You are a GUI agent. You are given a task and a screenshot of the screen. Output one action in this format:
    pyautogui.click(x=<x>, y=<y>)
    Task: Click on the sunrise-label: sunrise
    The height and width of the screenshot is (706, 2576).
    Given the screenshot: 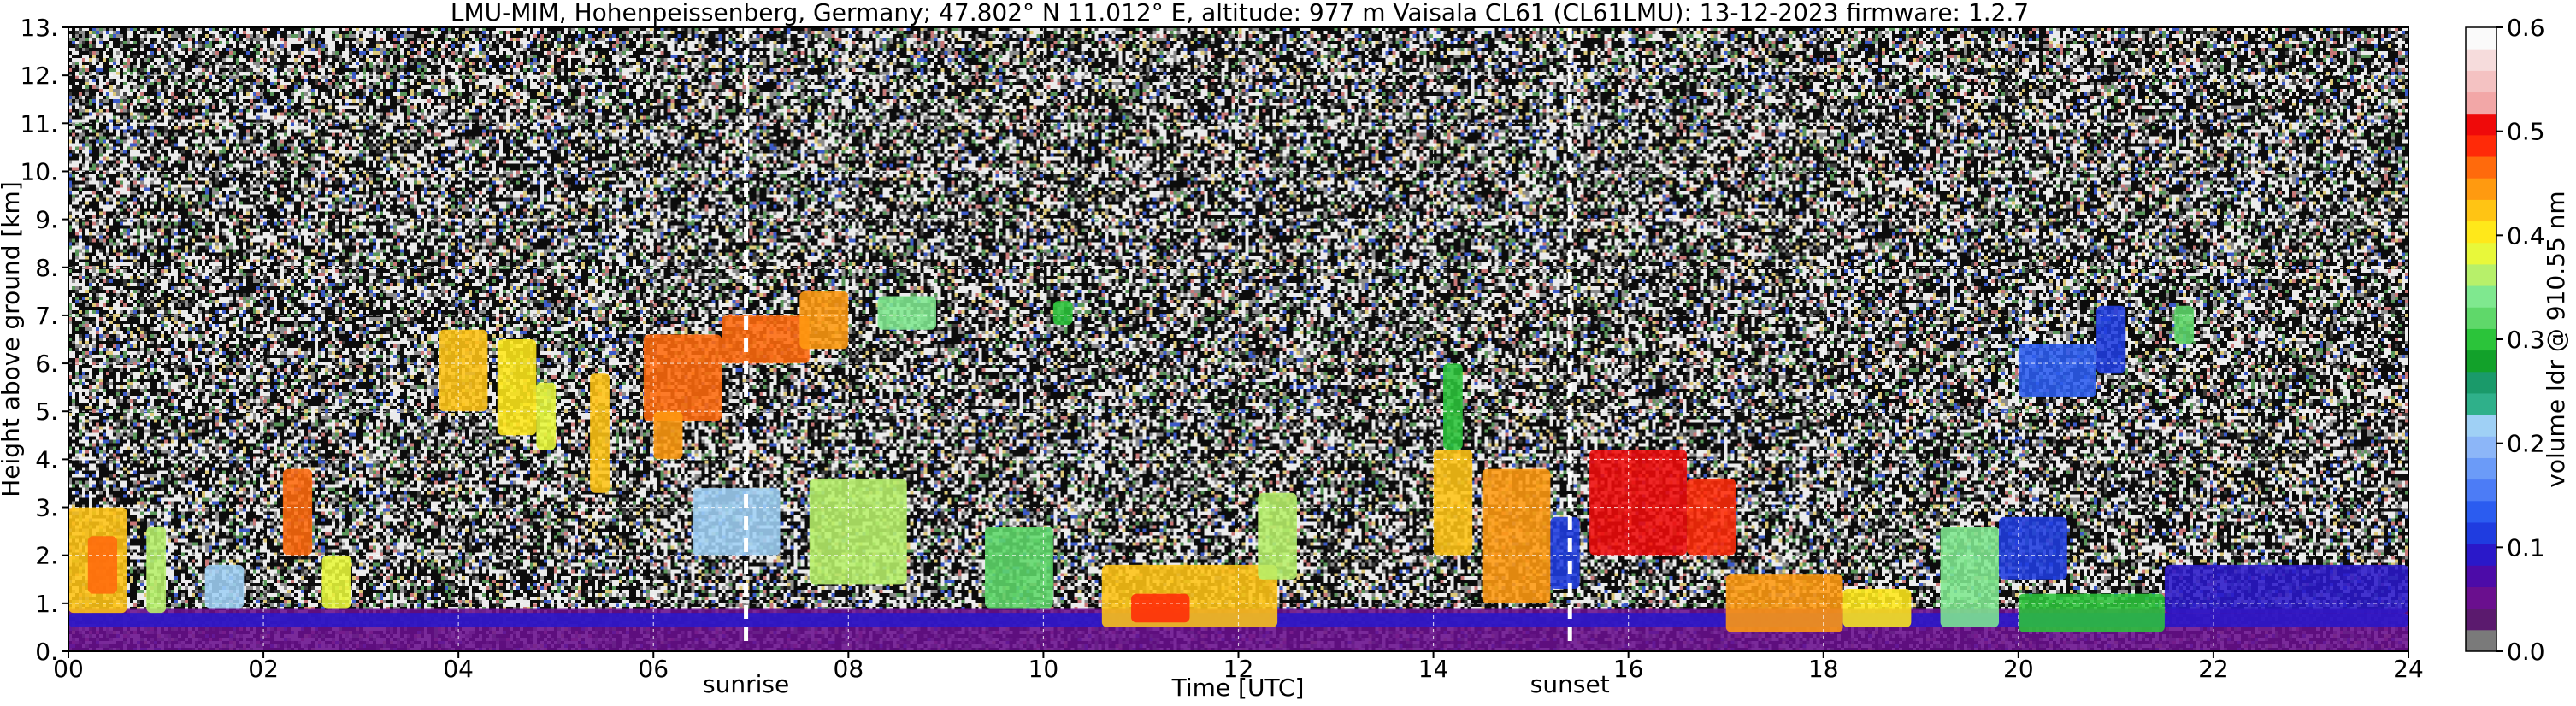 What is the action you would take?
    pyautogui.click(x=746, y=684)
    